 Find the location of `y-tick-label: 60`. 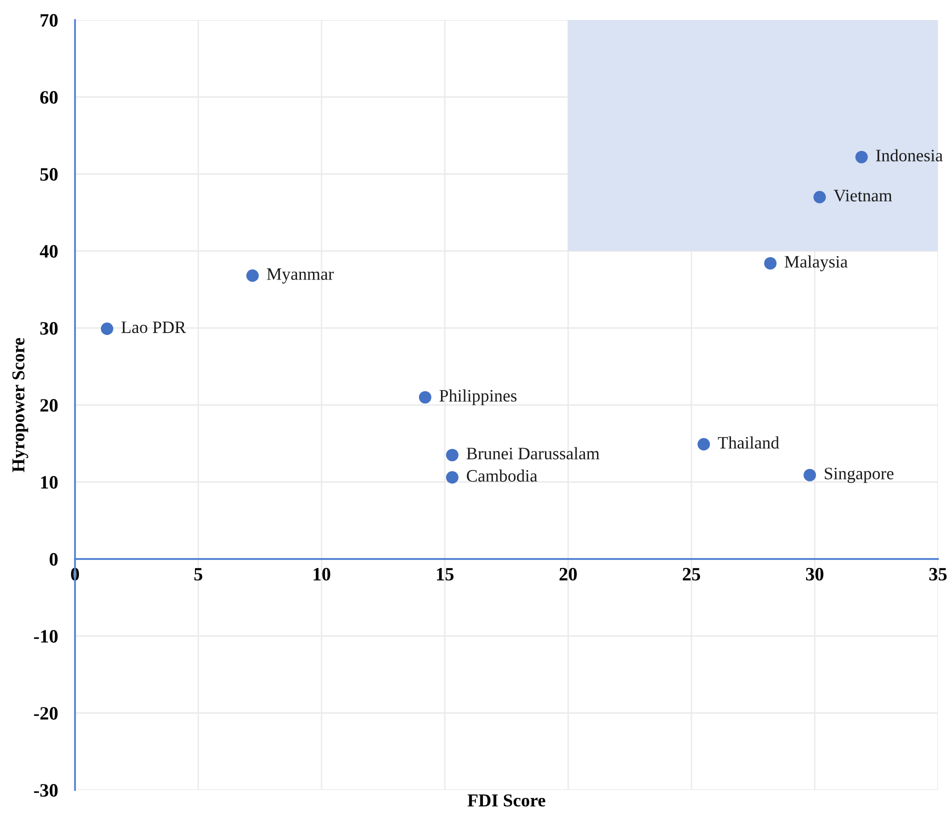

y-tick-label: 60 is located at coordinates (49, 97).